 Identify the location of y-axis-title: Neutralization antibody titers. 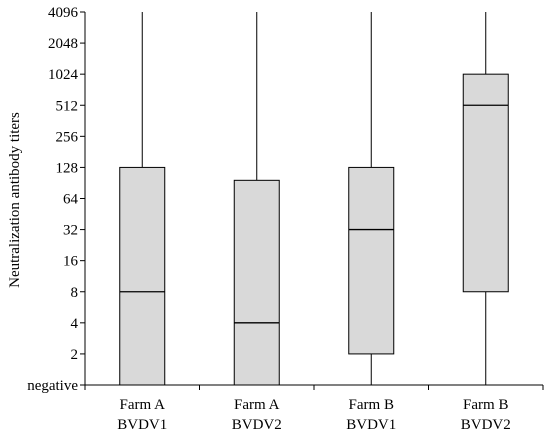
(15, 200).